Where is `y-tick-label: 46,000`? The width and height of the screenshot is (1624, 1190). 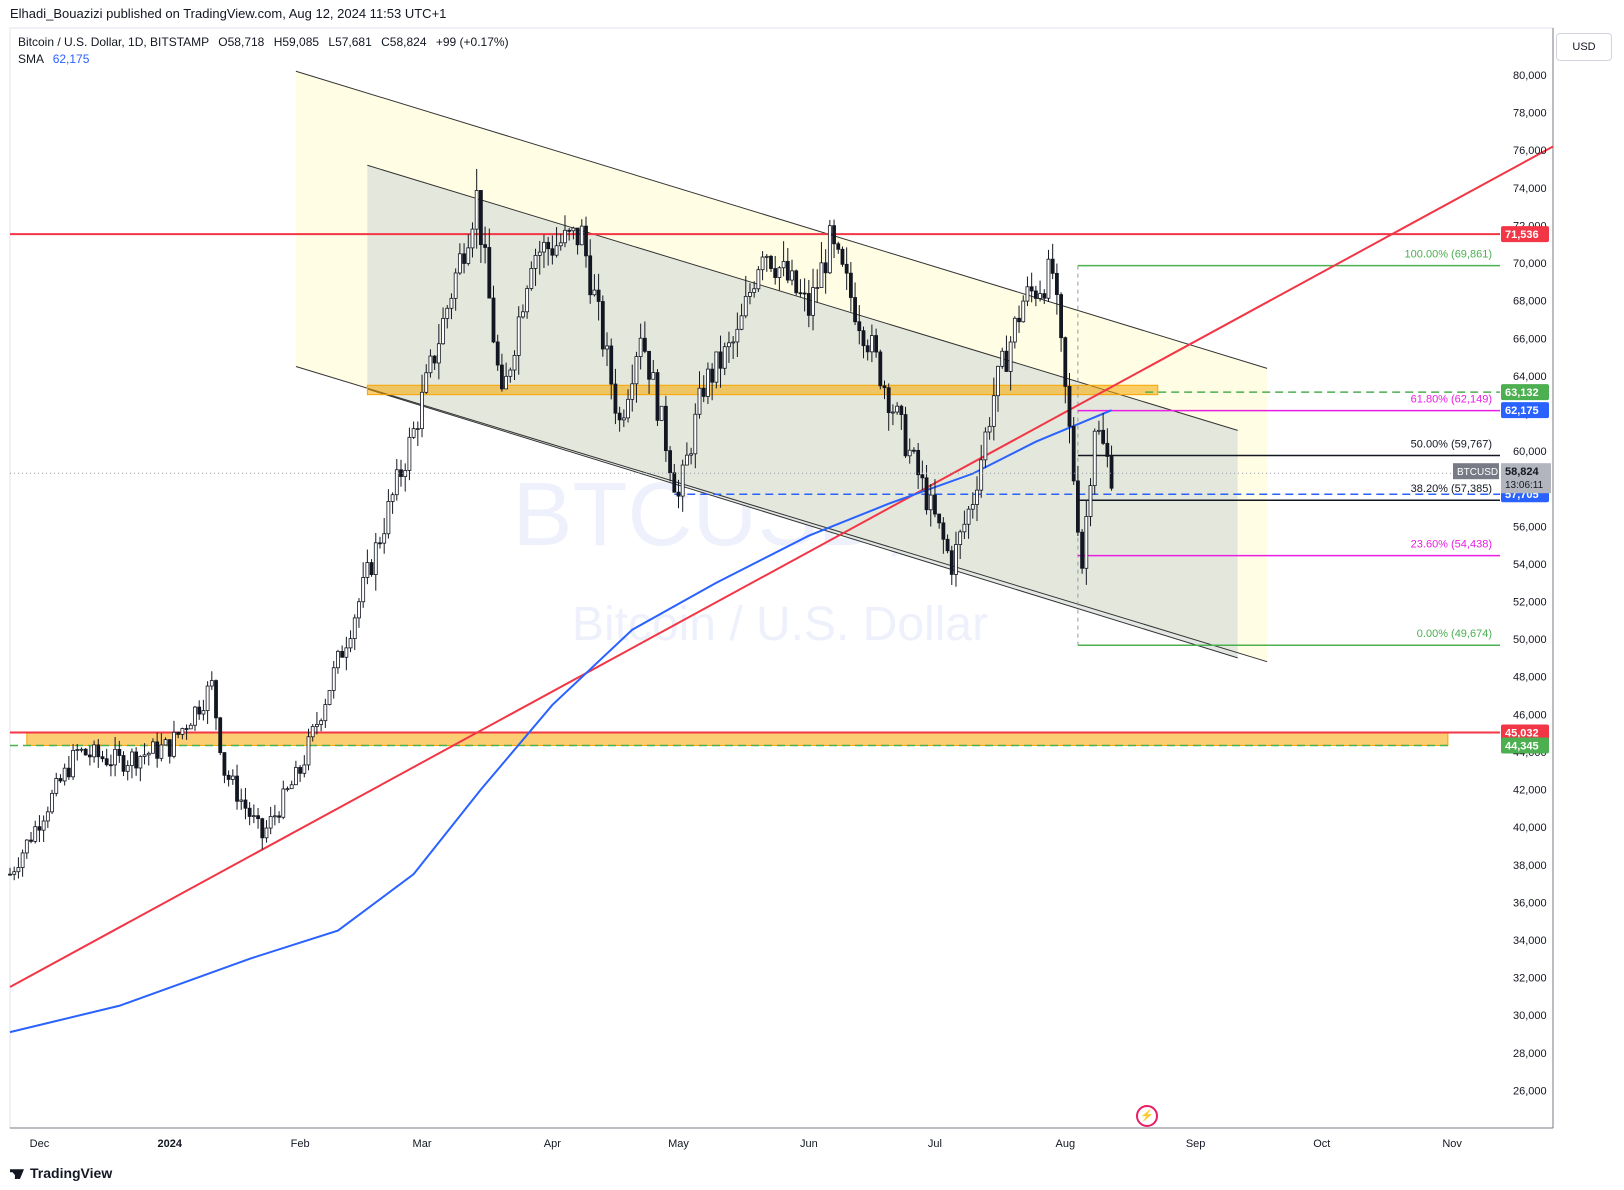
y-tick-label: 46,000 is located at coordinates (1530, 715).